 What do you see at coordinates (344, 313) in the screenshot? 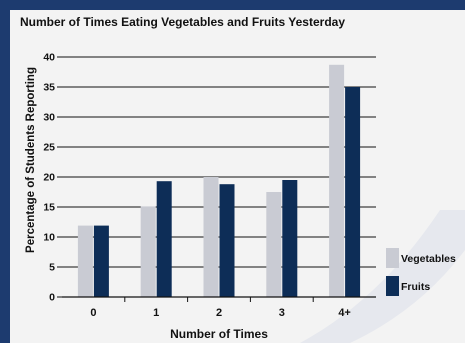
I see `x-tick-label: 4+` at bounding box center [344, 313].